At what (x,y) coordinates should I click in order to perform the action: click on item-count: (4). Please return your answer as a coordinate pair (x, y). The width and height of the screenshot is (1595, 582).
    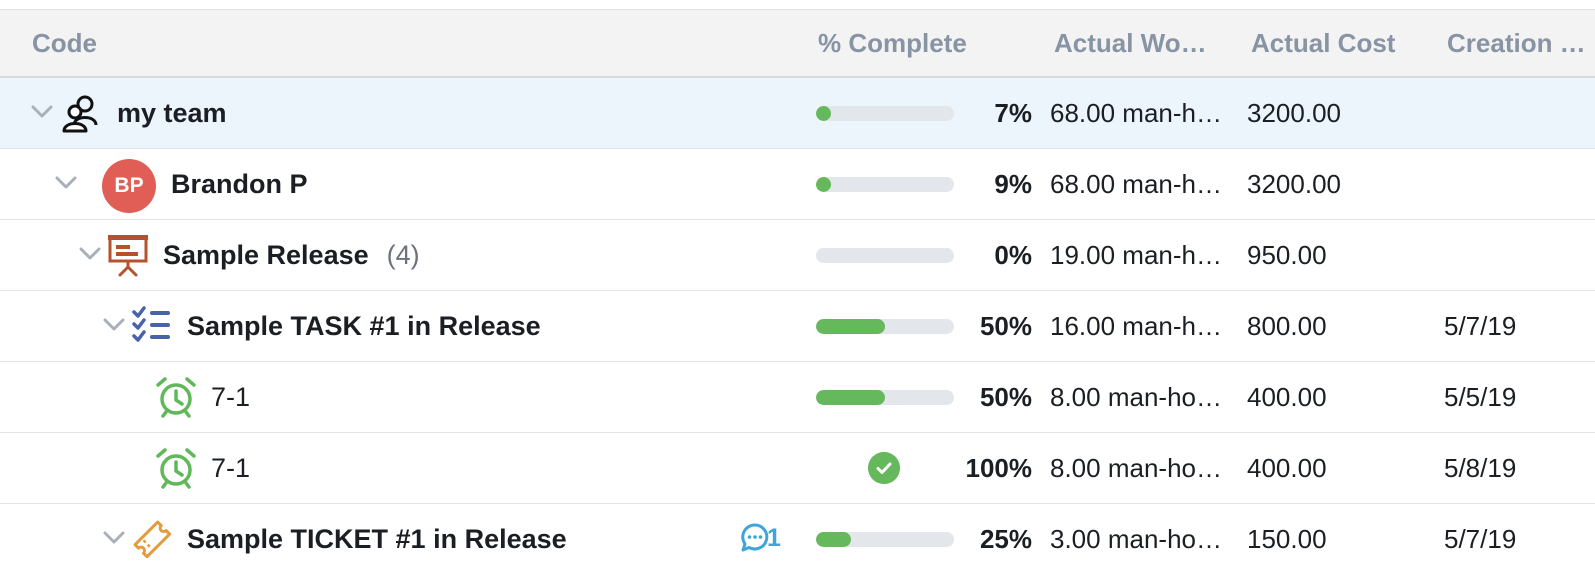
    Looking at the image, I should click on (403, 255).